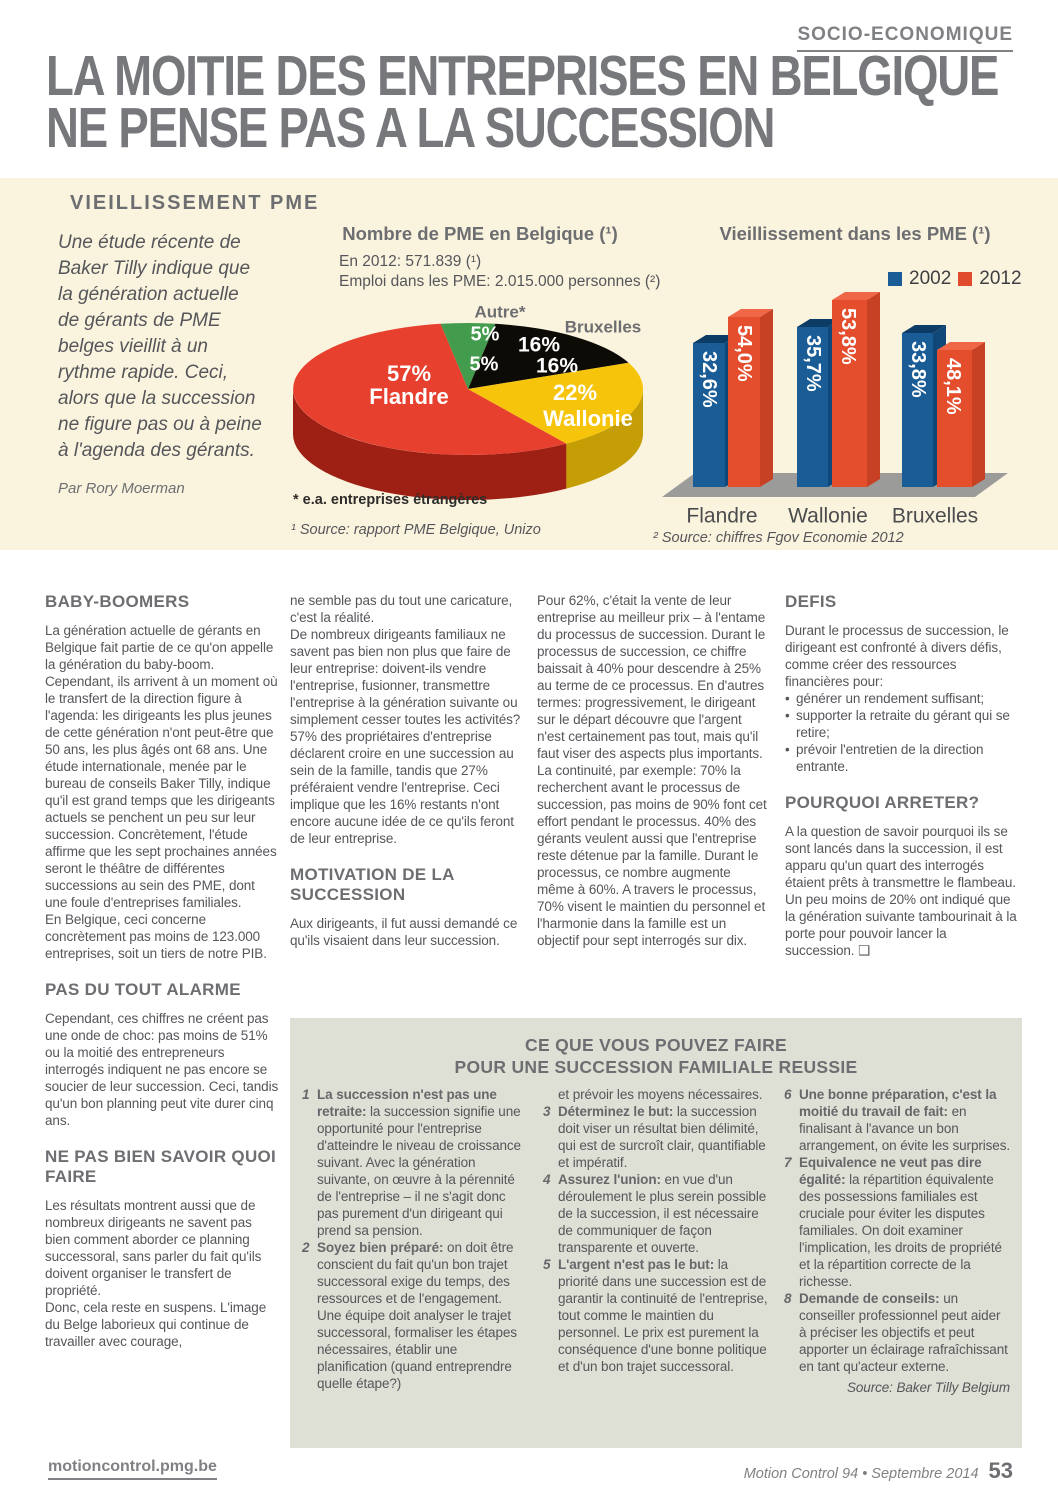  Describe the element at coordinates (656, 1067) in the screenshot. I see `advice-box-title-line2: POUR UNE SUCCESSION FAMILIALE REUSSIE` at that location.